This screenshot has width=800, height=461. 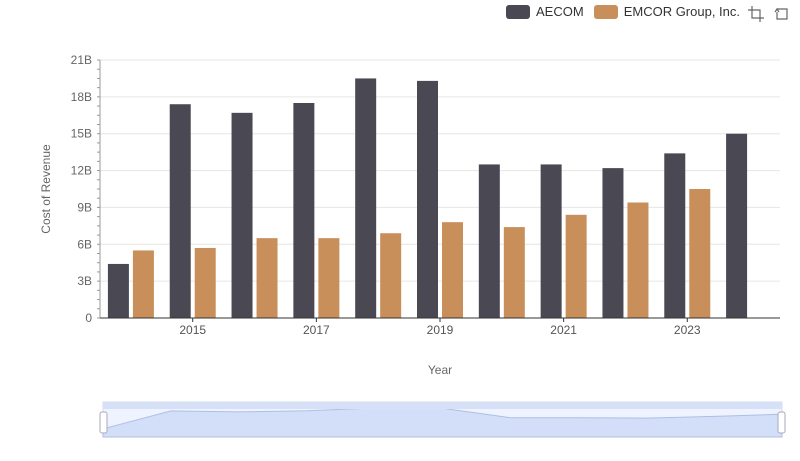 What do you see at coordinates (46, 189) in the screenshot?
I see `y-axis-title: Cost of Revenue` at bounding box center [46, 189].